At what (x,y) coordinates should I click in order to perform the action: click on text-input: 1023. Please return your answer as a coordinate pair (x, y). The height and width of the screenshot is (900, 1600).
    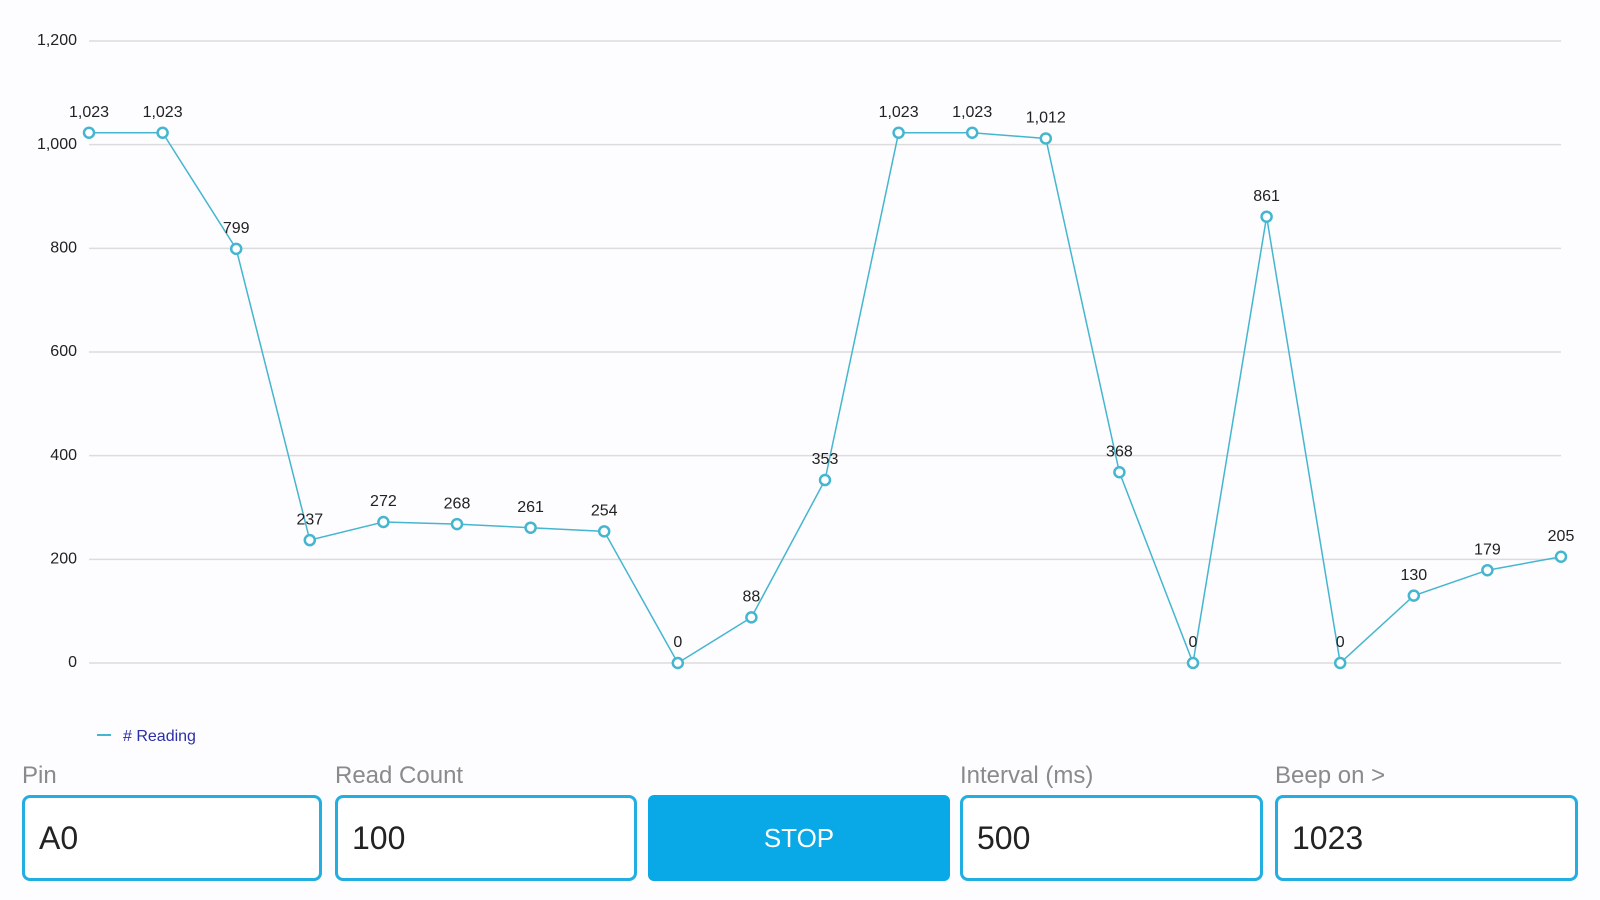
    Looking at the image, I should click on (1426, 838).